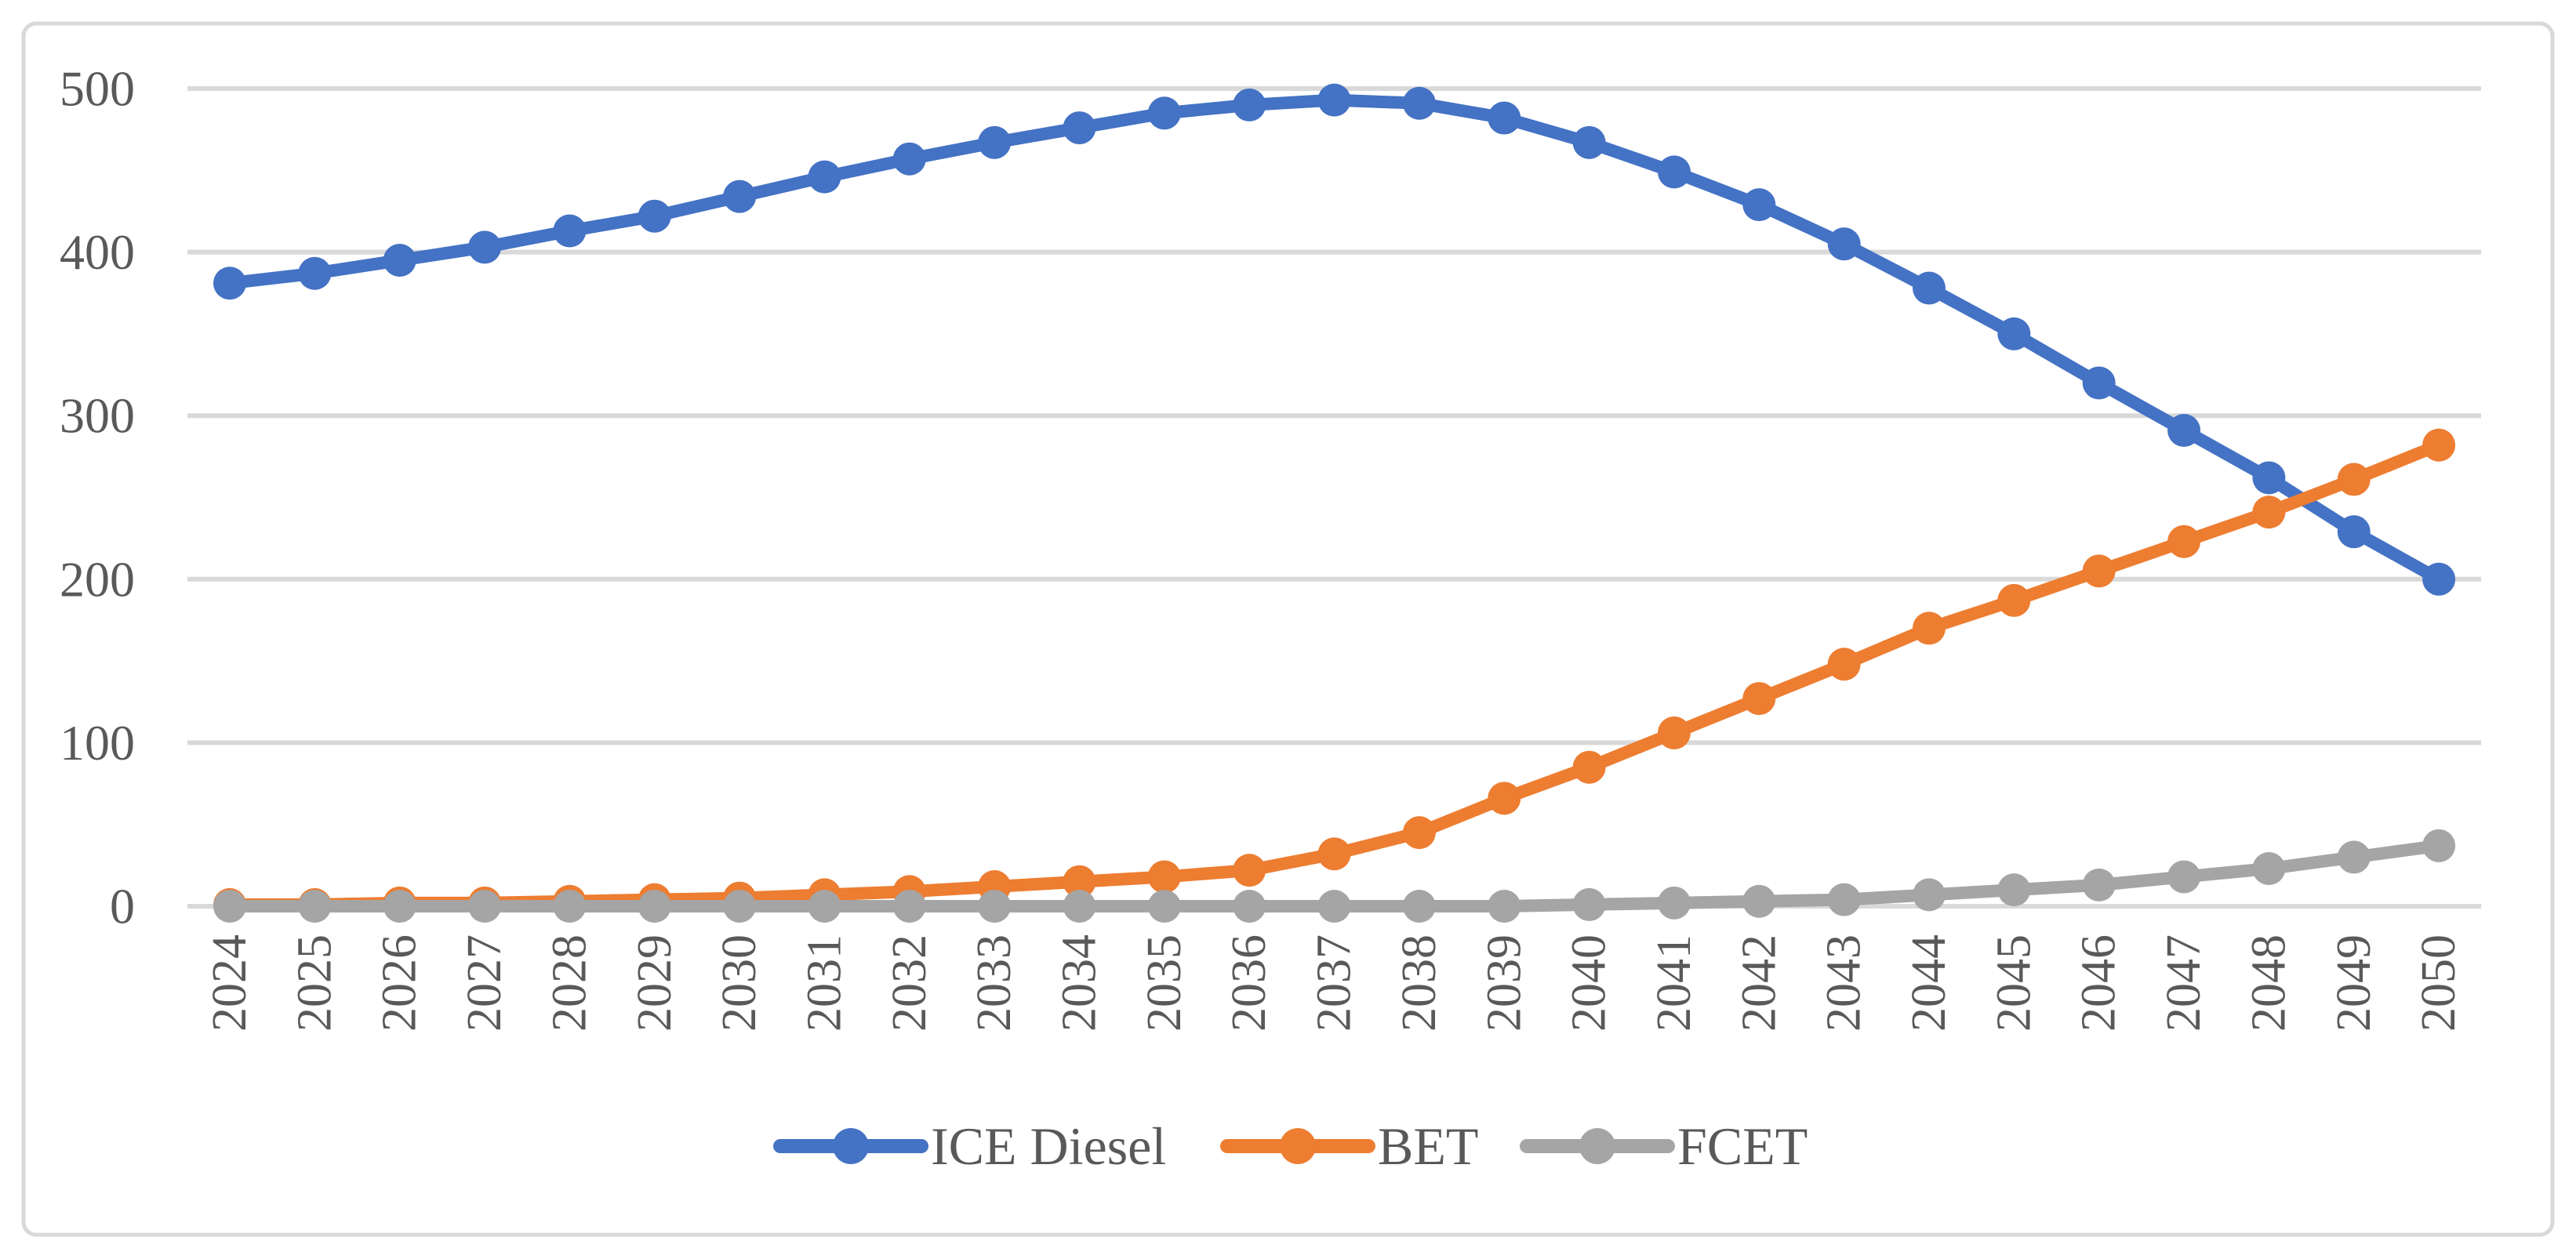 The image size is (2576, 1259). I want to click on x-axis-tick-label: 2036, so click(1249, 983).